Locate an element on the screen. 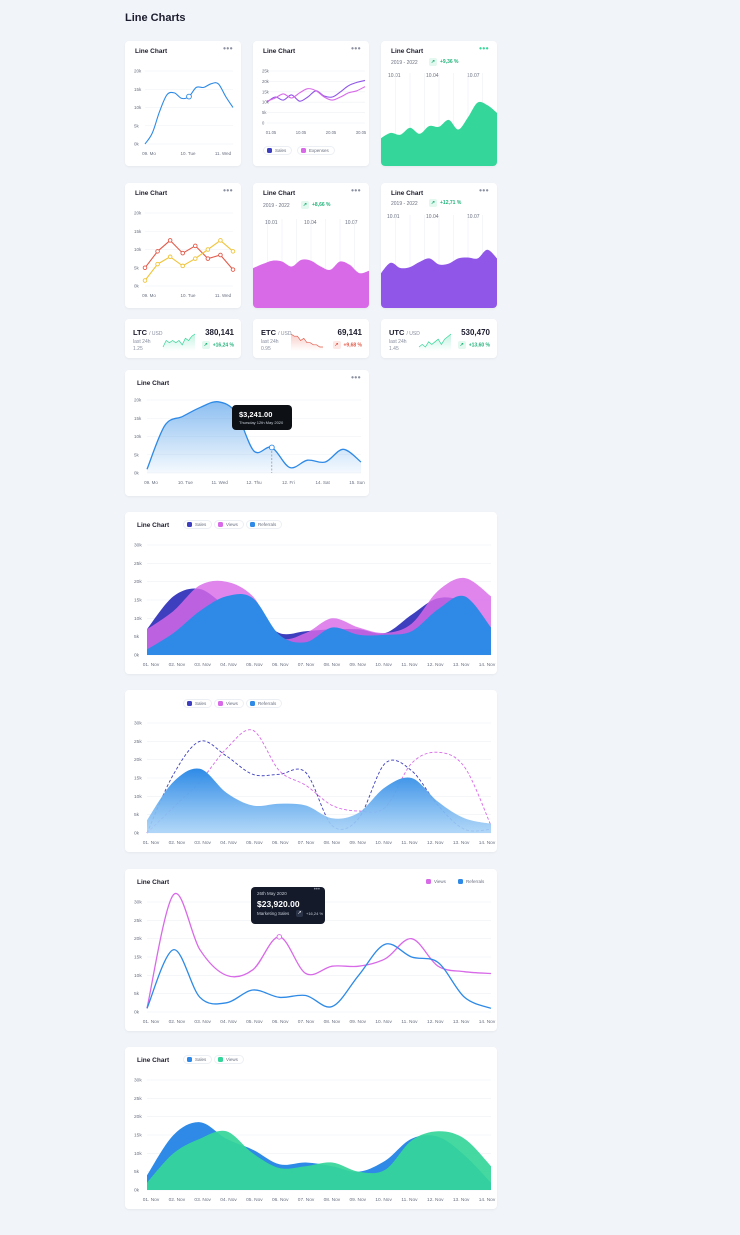 This screenshot has width=740, height=1235. x-tick-label: 07. Nov is located at coordinates (306, 1200).